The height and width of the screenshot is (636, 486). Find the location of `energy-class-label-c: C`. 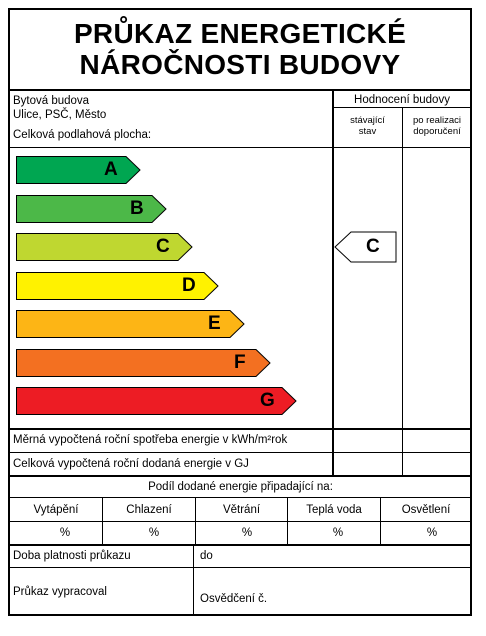

energy-class-label-c: C is located at coordinates (163, 246).